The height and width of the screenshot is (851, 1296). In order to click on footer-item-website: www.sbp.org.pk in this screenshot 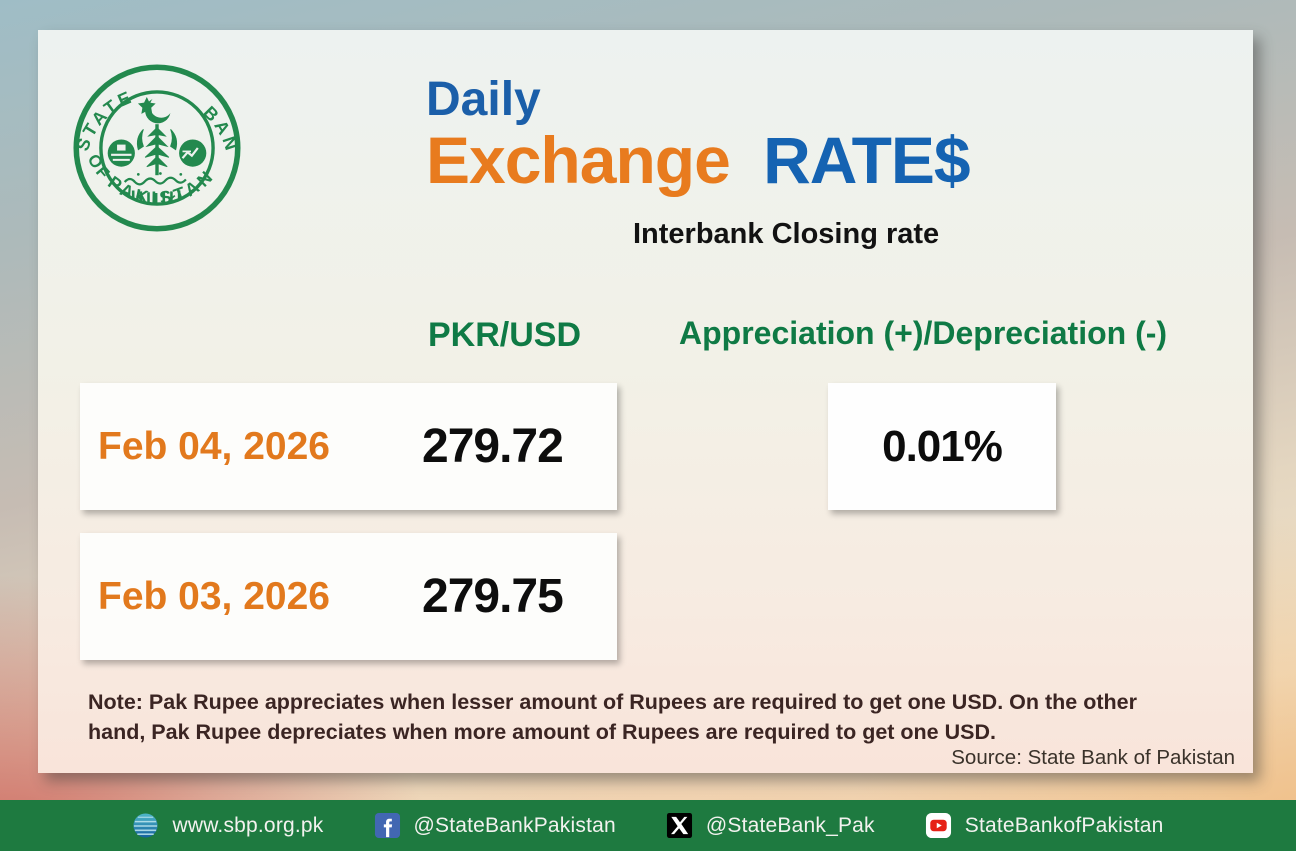, I will do `click(227, 825)`.